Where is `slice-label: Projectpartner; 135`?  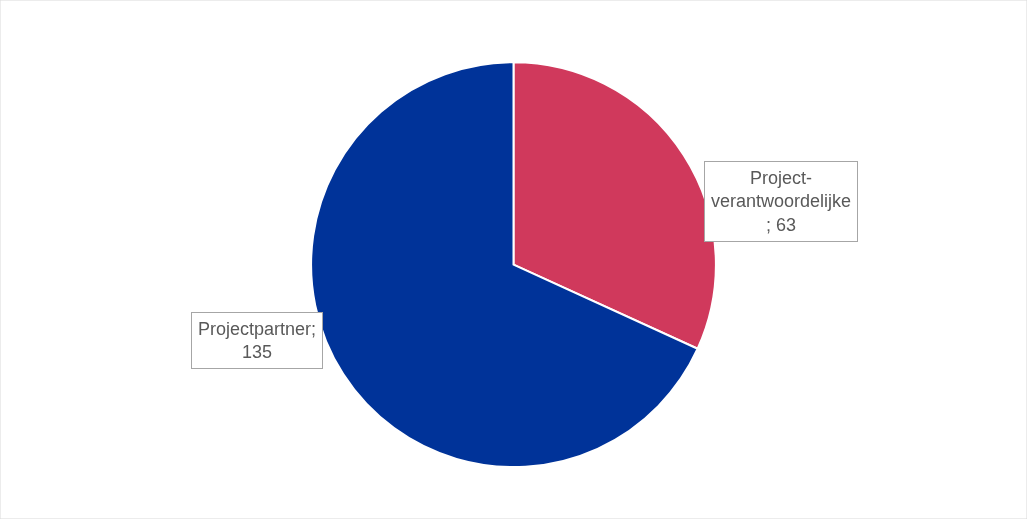
slice-label: Projectpartner; 135 is located at coordinates (257, 341).